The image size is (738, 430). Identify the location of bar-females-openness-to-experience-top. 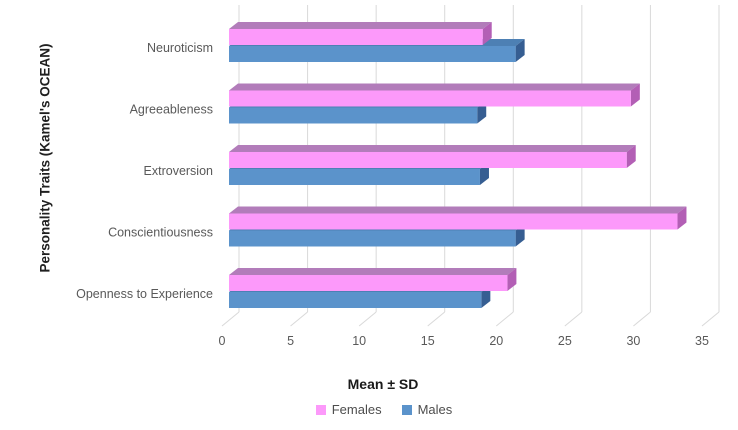
(373, 271).